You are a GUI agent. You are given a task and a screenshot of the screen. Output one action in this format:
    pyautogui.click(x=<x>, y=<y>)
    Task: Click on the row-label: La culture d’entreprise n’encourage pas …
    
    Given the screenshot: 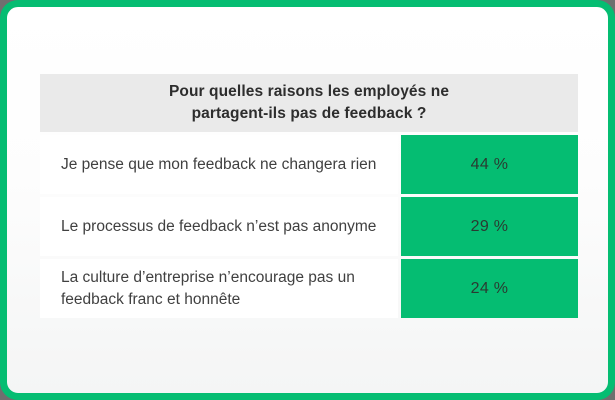 What is the action you would take?
    pyautogui.click(x=219, y=288)
    